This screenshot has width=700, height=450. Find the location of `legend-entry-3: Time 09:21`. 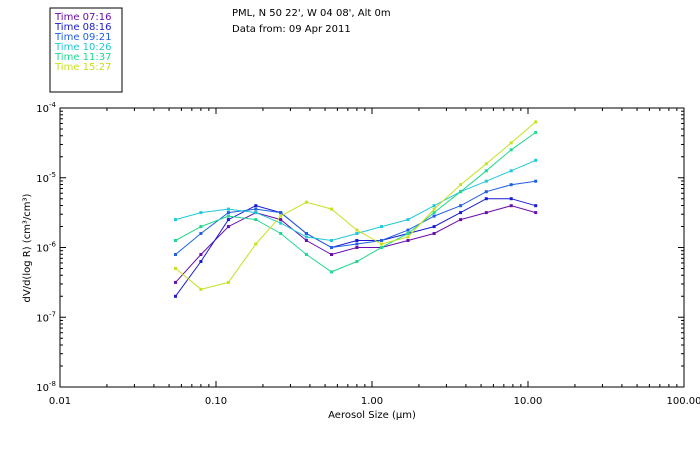

legend-entry-3: Time 09:21 is located at coordinates (82, 37).